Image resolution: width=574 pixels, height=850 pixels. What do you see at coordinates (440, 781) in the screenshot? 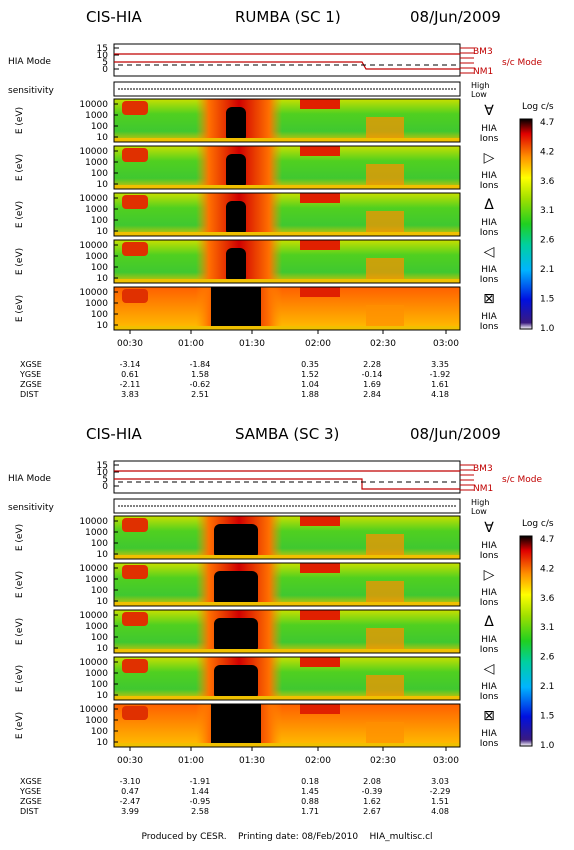
I see `orbit-value: 3.03` at bounding box center [440, 781].